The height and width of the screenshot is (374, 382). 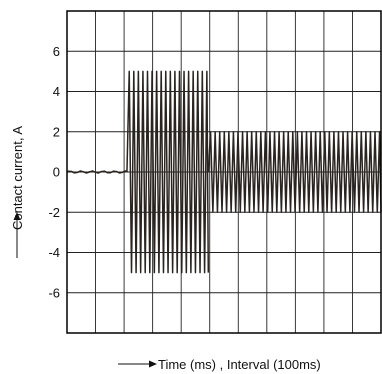 I want to click on y-tick-label: 6, so click(x=56, y=51).